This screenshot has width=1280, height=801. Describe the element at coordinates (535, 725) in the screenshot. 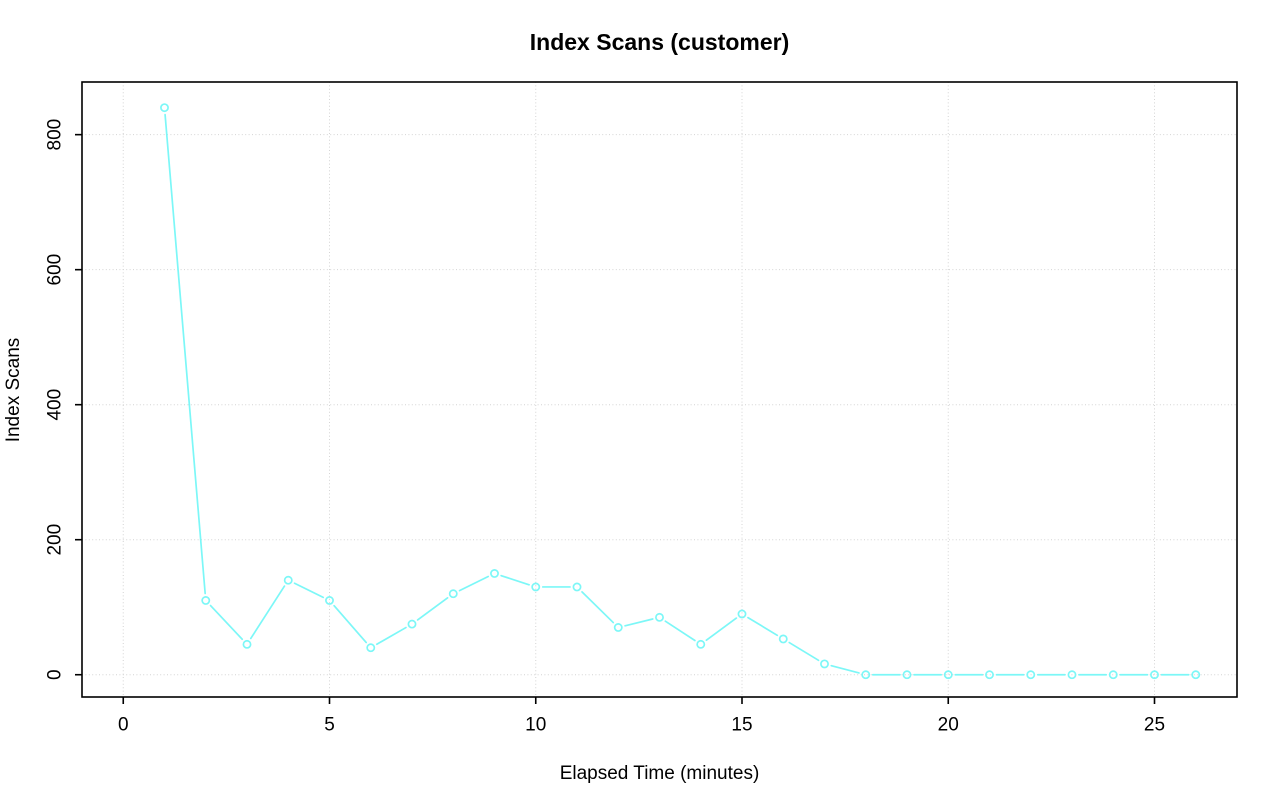

I see `x-tick-label: 10` at that location.